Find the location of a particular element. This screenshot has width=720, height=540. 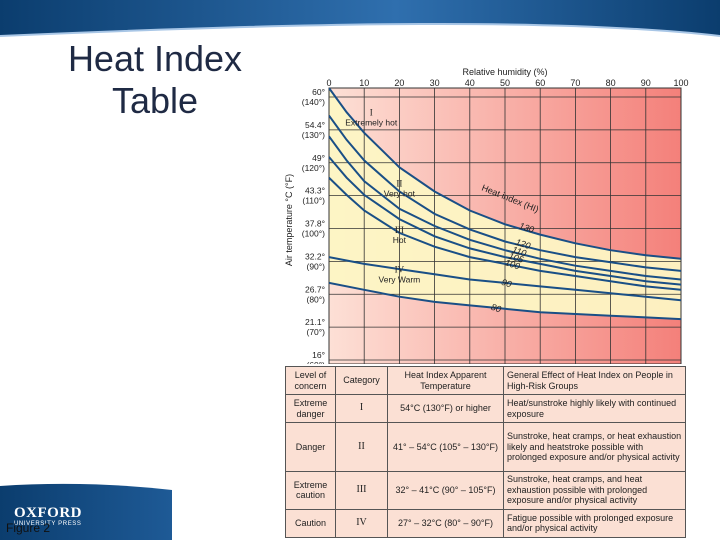

y-tick-label-fahrenheit: (70°) is located at coordinates (315, 332).